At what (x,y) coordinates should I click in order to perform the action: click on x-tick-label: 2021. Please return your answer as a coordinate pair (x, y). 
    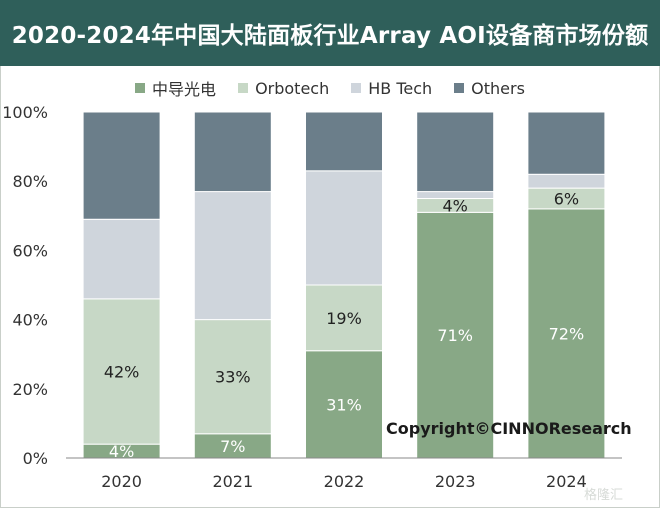
    Looking at the image, I should click on (232, 481).